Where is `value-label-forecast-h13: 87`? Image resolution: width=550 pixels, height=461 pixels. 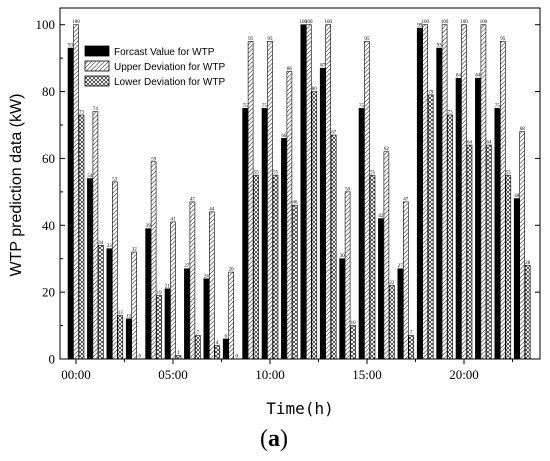 value-label-forecast-h13: 87 is located at coordinates (323, 66).